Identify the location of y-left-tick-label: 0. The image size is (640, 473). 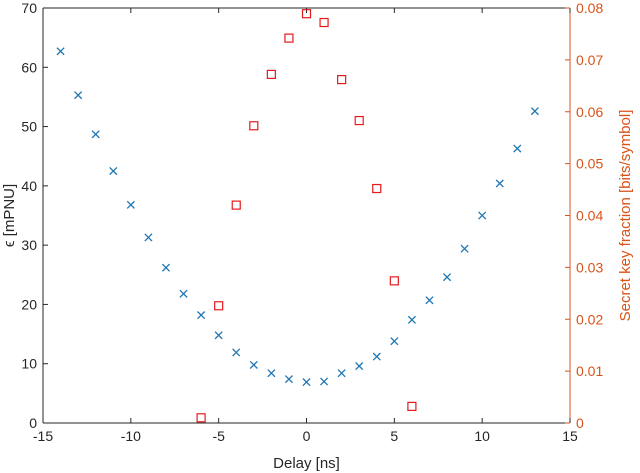
(33, 423).